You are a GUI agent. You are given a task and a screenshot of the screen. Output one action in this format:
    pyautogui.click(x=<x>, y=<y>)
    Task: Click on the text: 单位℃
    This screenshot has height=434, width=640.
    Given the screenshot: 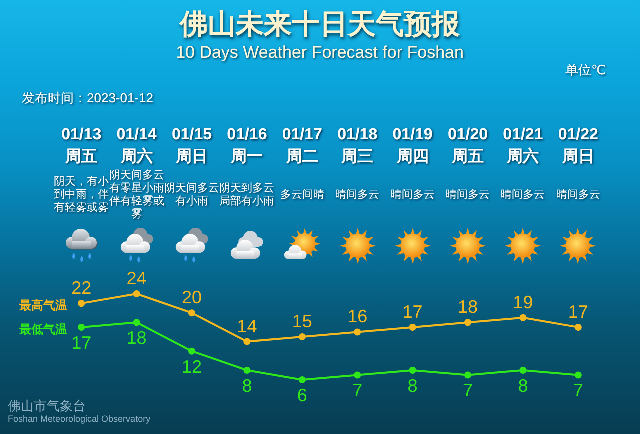 What is the action you would take?
    pyautogui.click(x=585, y=70)
    